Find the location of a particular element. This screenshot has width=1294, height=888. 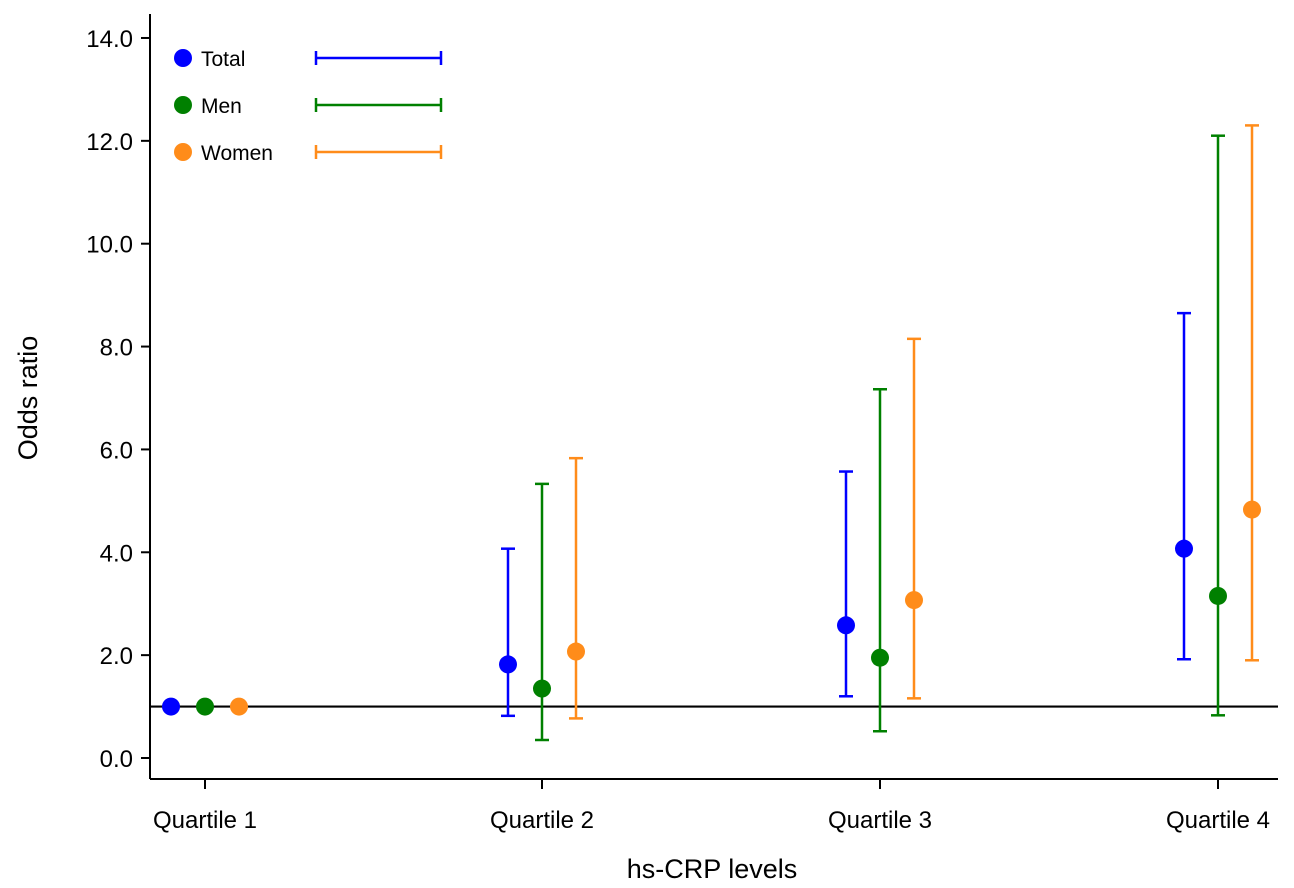

x-tick-label: Quartile 2 is located at coordinates (542, 820).